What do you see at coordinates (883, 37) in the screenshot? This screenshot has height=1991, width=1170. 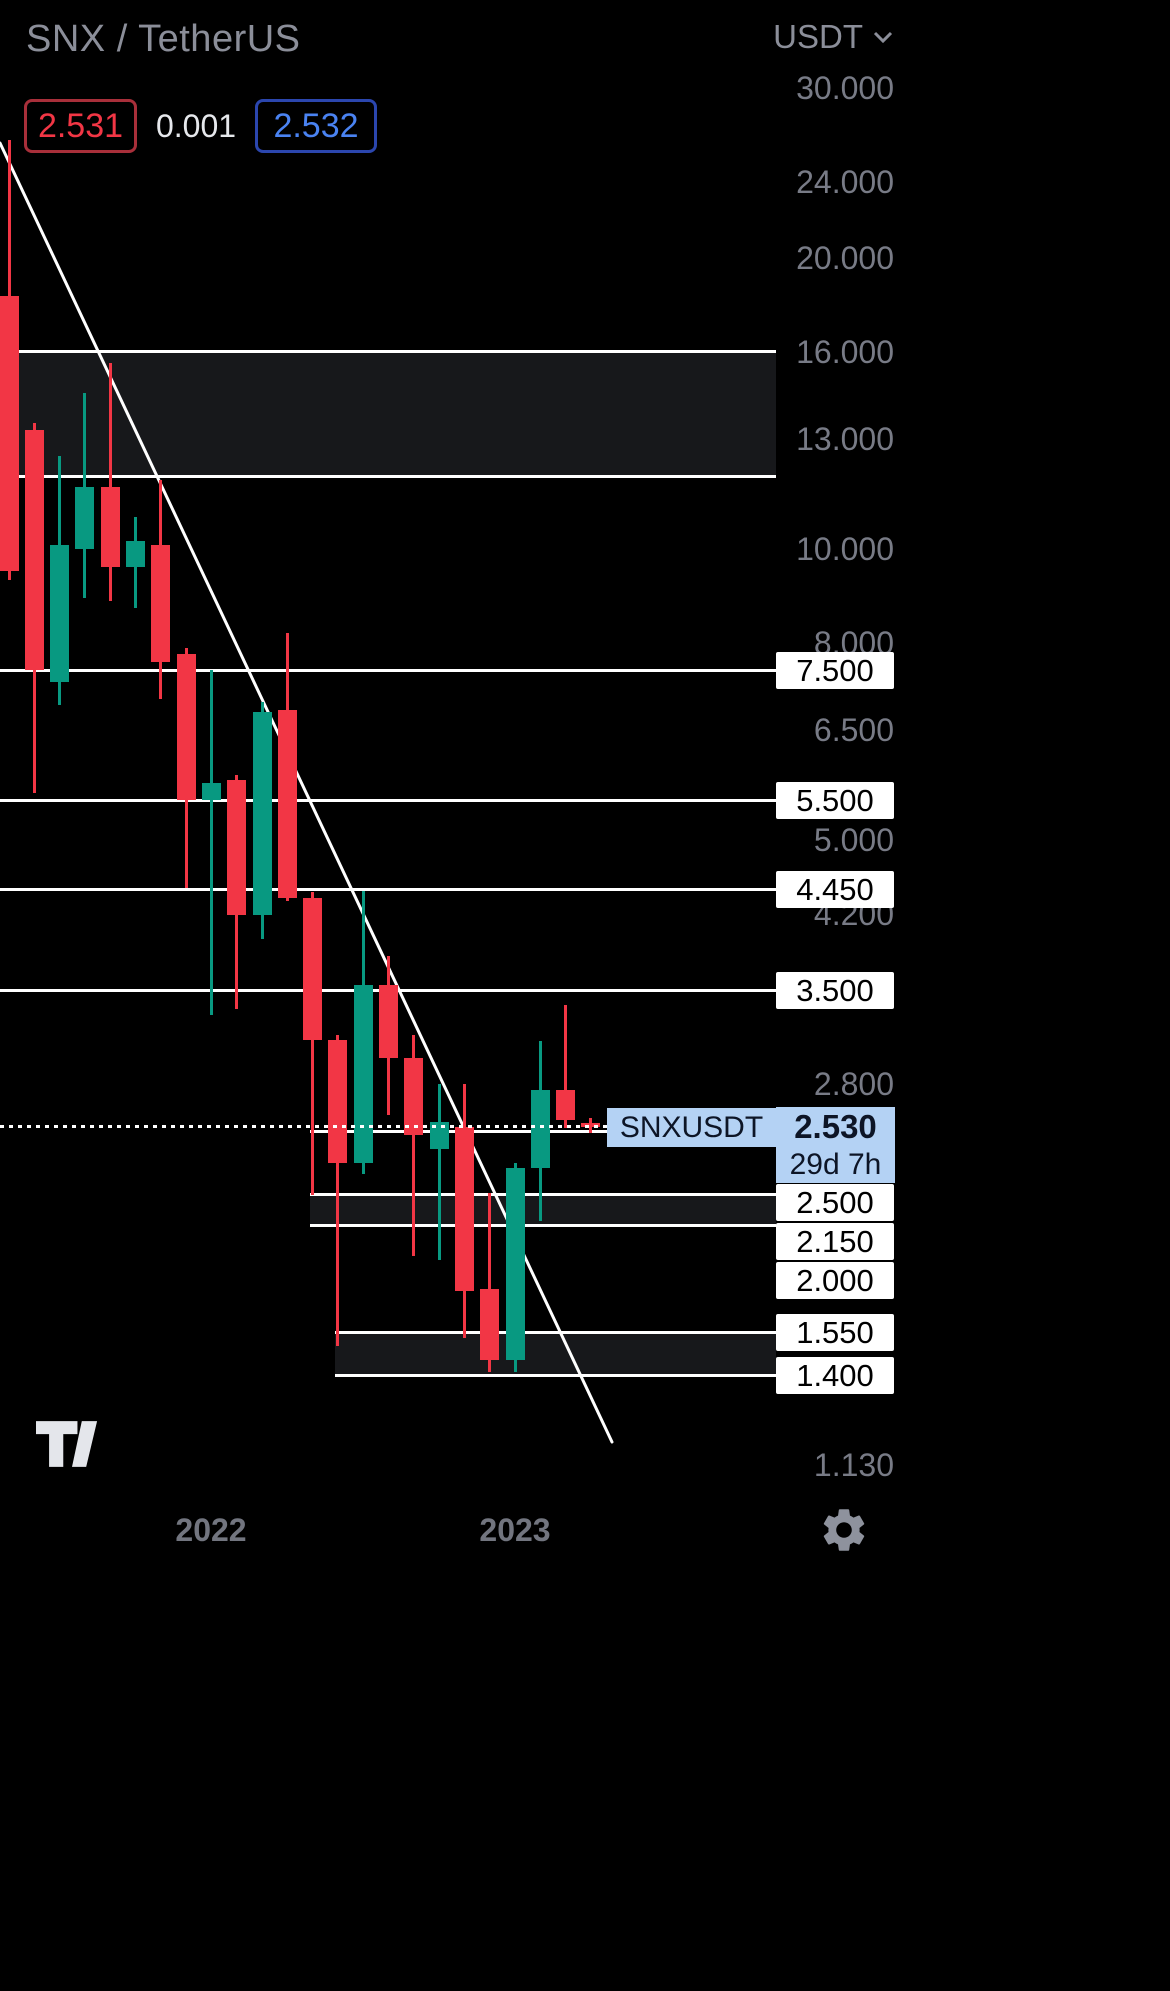 I see `chevron-down-icon` at bounding box center [883, 37].